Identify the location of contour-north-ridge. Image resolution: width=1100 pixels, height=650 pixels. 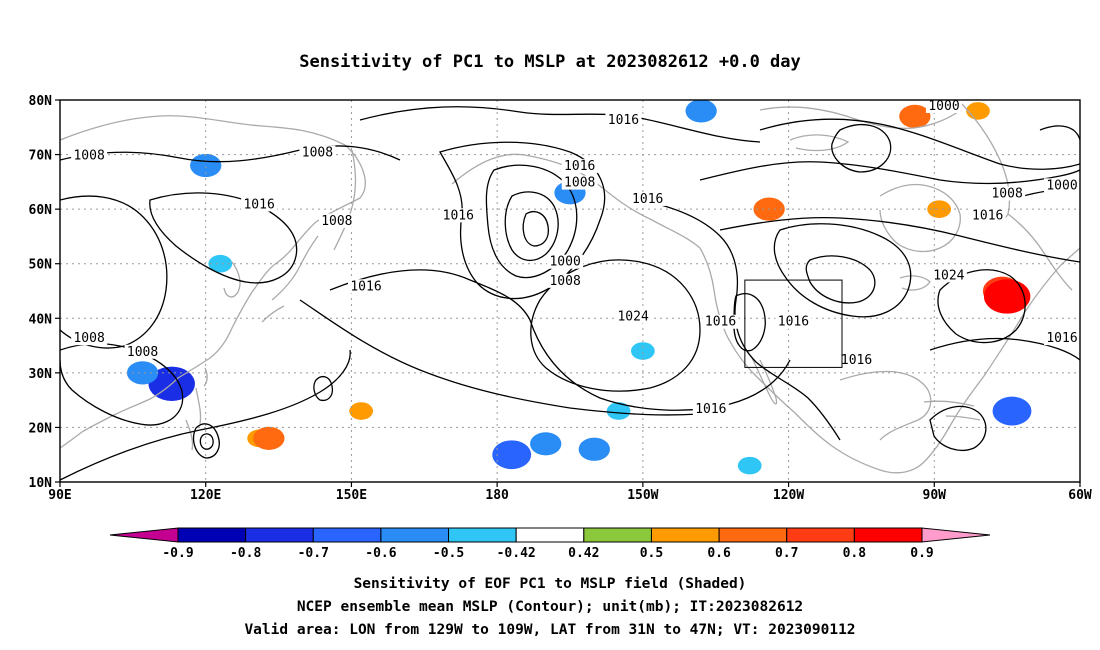
(560, 124).